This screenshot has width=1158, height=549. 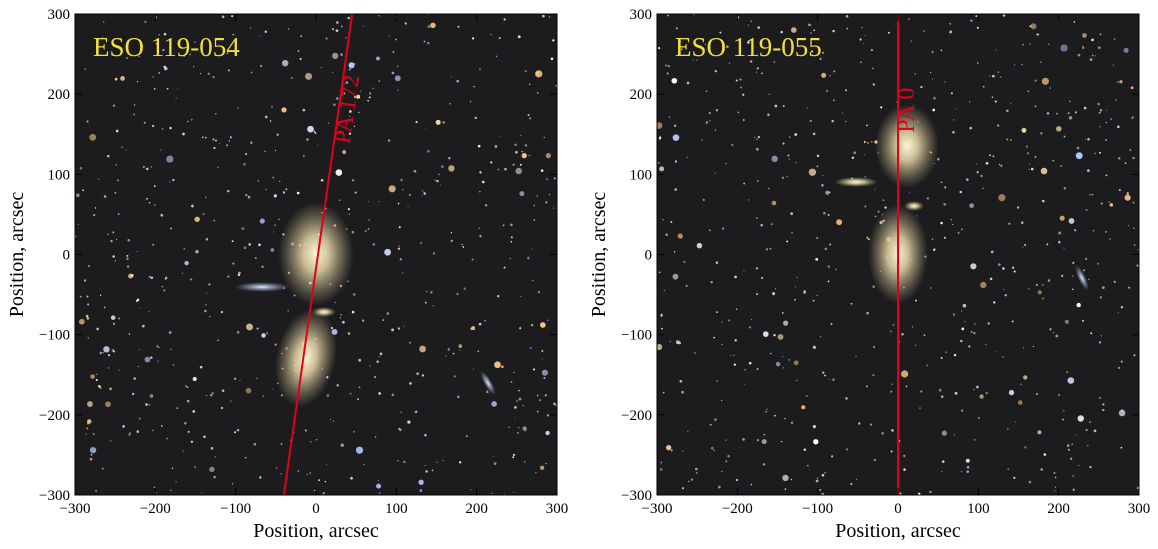 I want to click on y-tick-label: −200, so click(x=54, y=416).